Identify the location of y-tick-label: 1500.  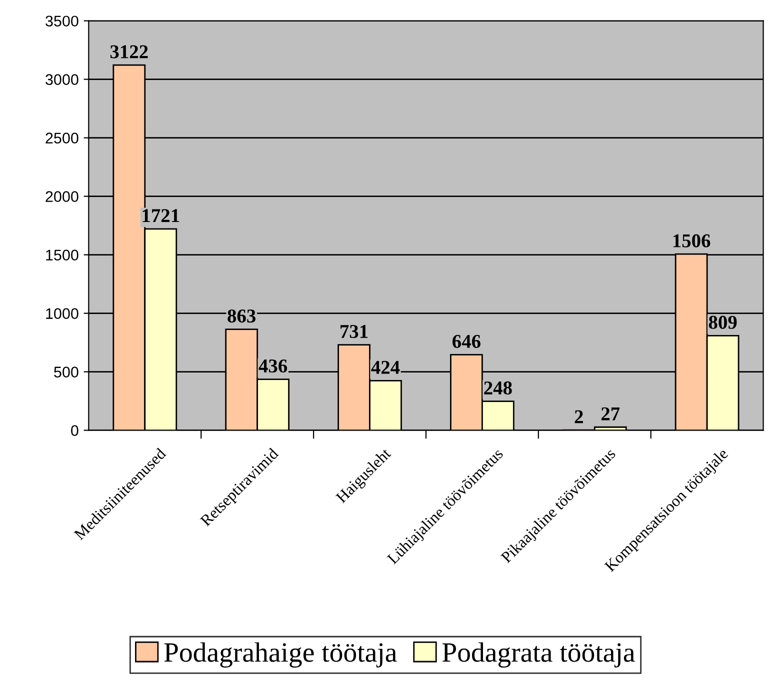
(62, 255).